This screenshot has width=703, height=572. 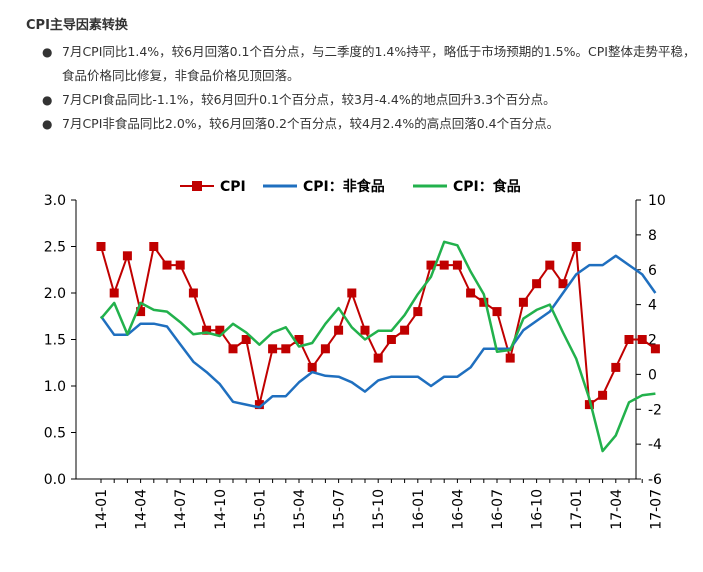 What do you see at coordinates (55, 248) in the screenshot?
I see `left-axis-tick-label: 2.5` at bounding box center [55, 248].